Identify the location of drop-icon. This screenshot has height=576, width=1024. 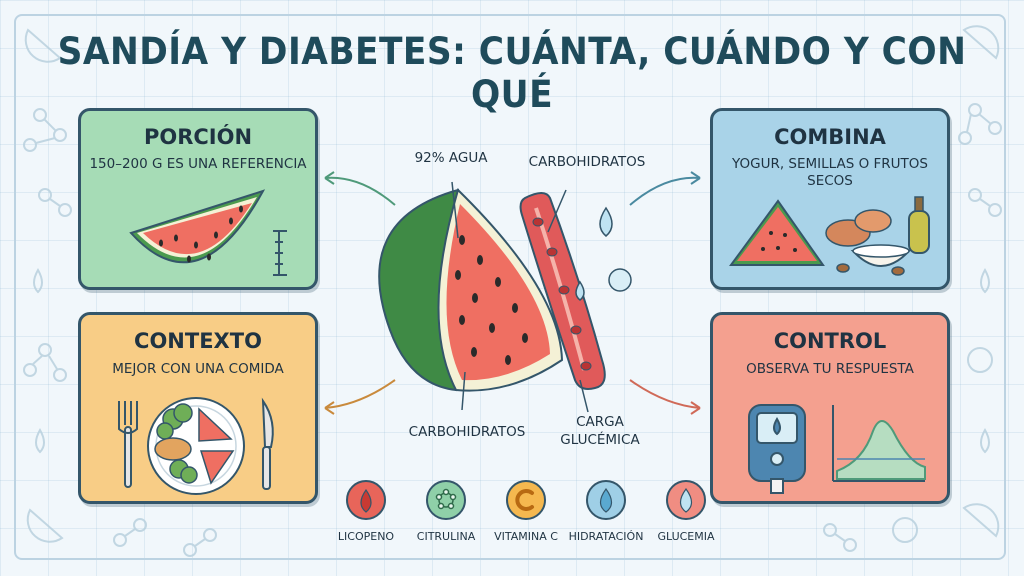
(366, 500).